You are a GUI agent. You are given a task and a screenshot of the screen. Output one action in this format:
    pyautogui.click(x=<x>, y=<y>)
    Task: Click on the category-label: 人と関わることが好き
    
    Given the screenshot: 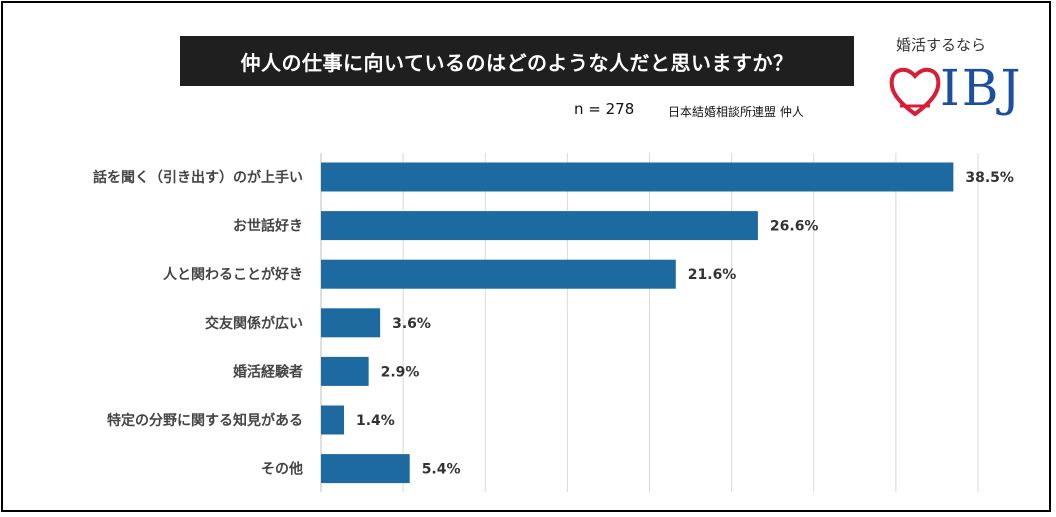 What is the action you would take?
    pyautogui.click(x=233, y=274)
    